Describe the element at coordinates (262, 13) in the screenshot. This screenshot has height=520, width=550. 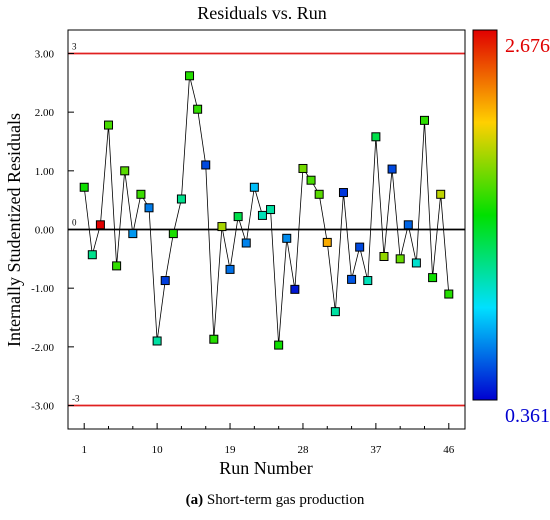
I see `chart-title: Residuals vs. Run` at that location.